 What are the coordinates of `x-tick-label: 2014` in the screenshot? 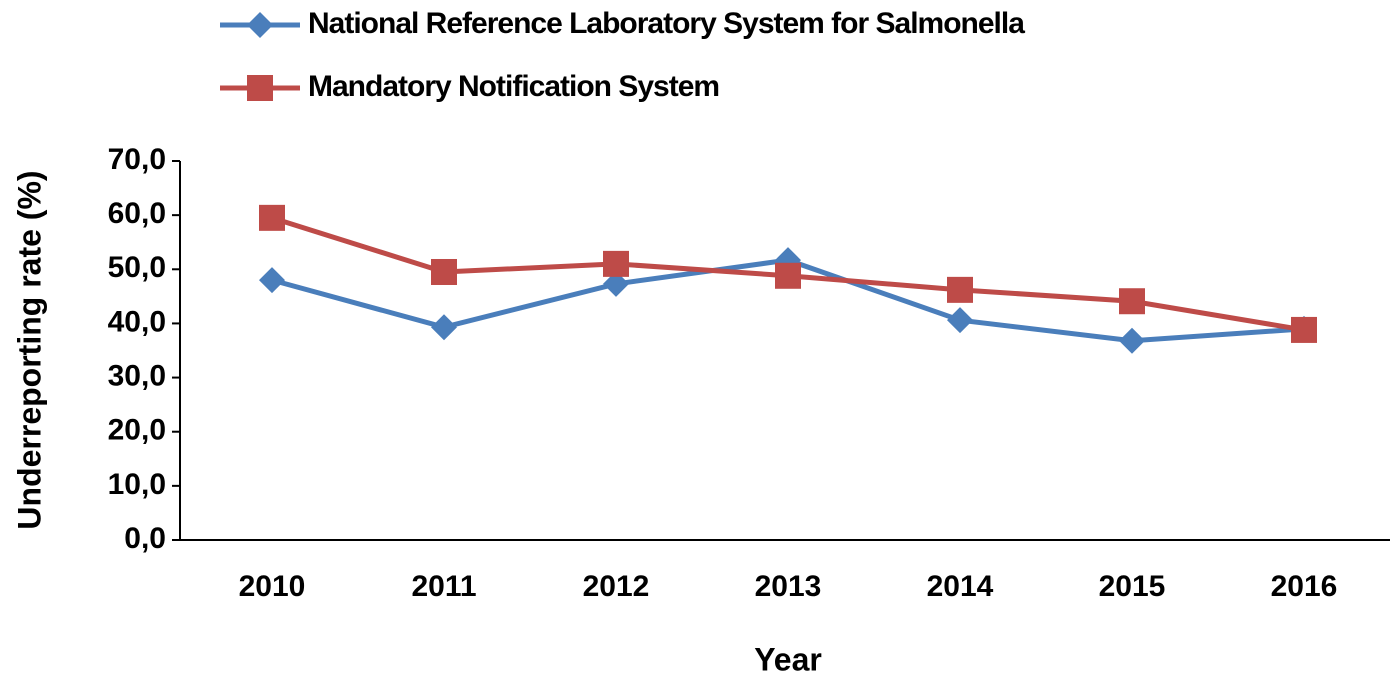 It's located at (960, 586).